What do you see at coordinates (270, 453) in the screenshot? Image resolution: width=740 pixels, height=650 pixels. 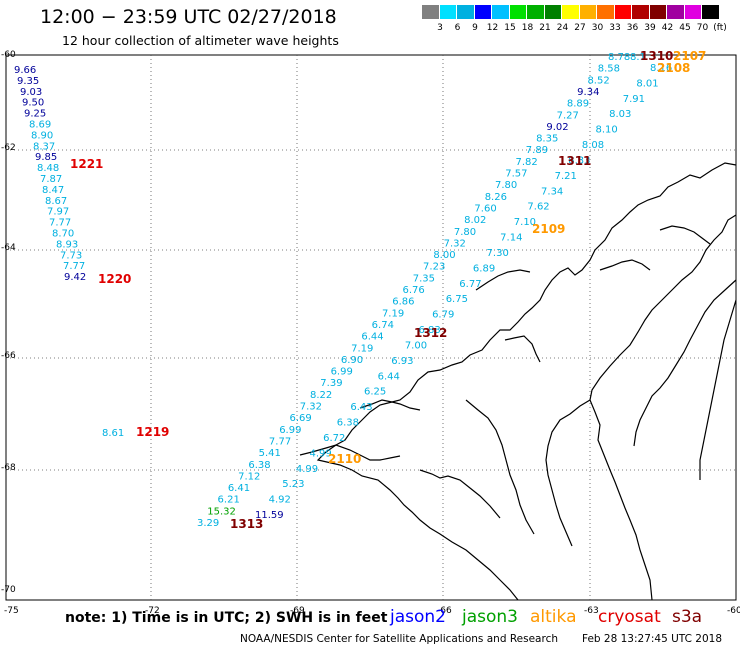 I see `swh-value: 5.41` at bounding box center [270, 453].